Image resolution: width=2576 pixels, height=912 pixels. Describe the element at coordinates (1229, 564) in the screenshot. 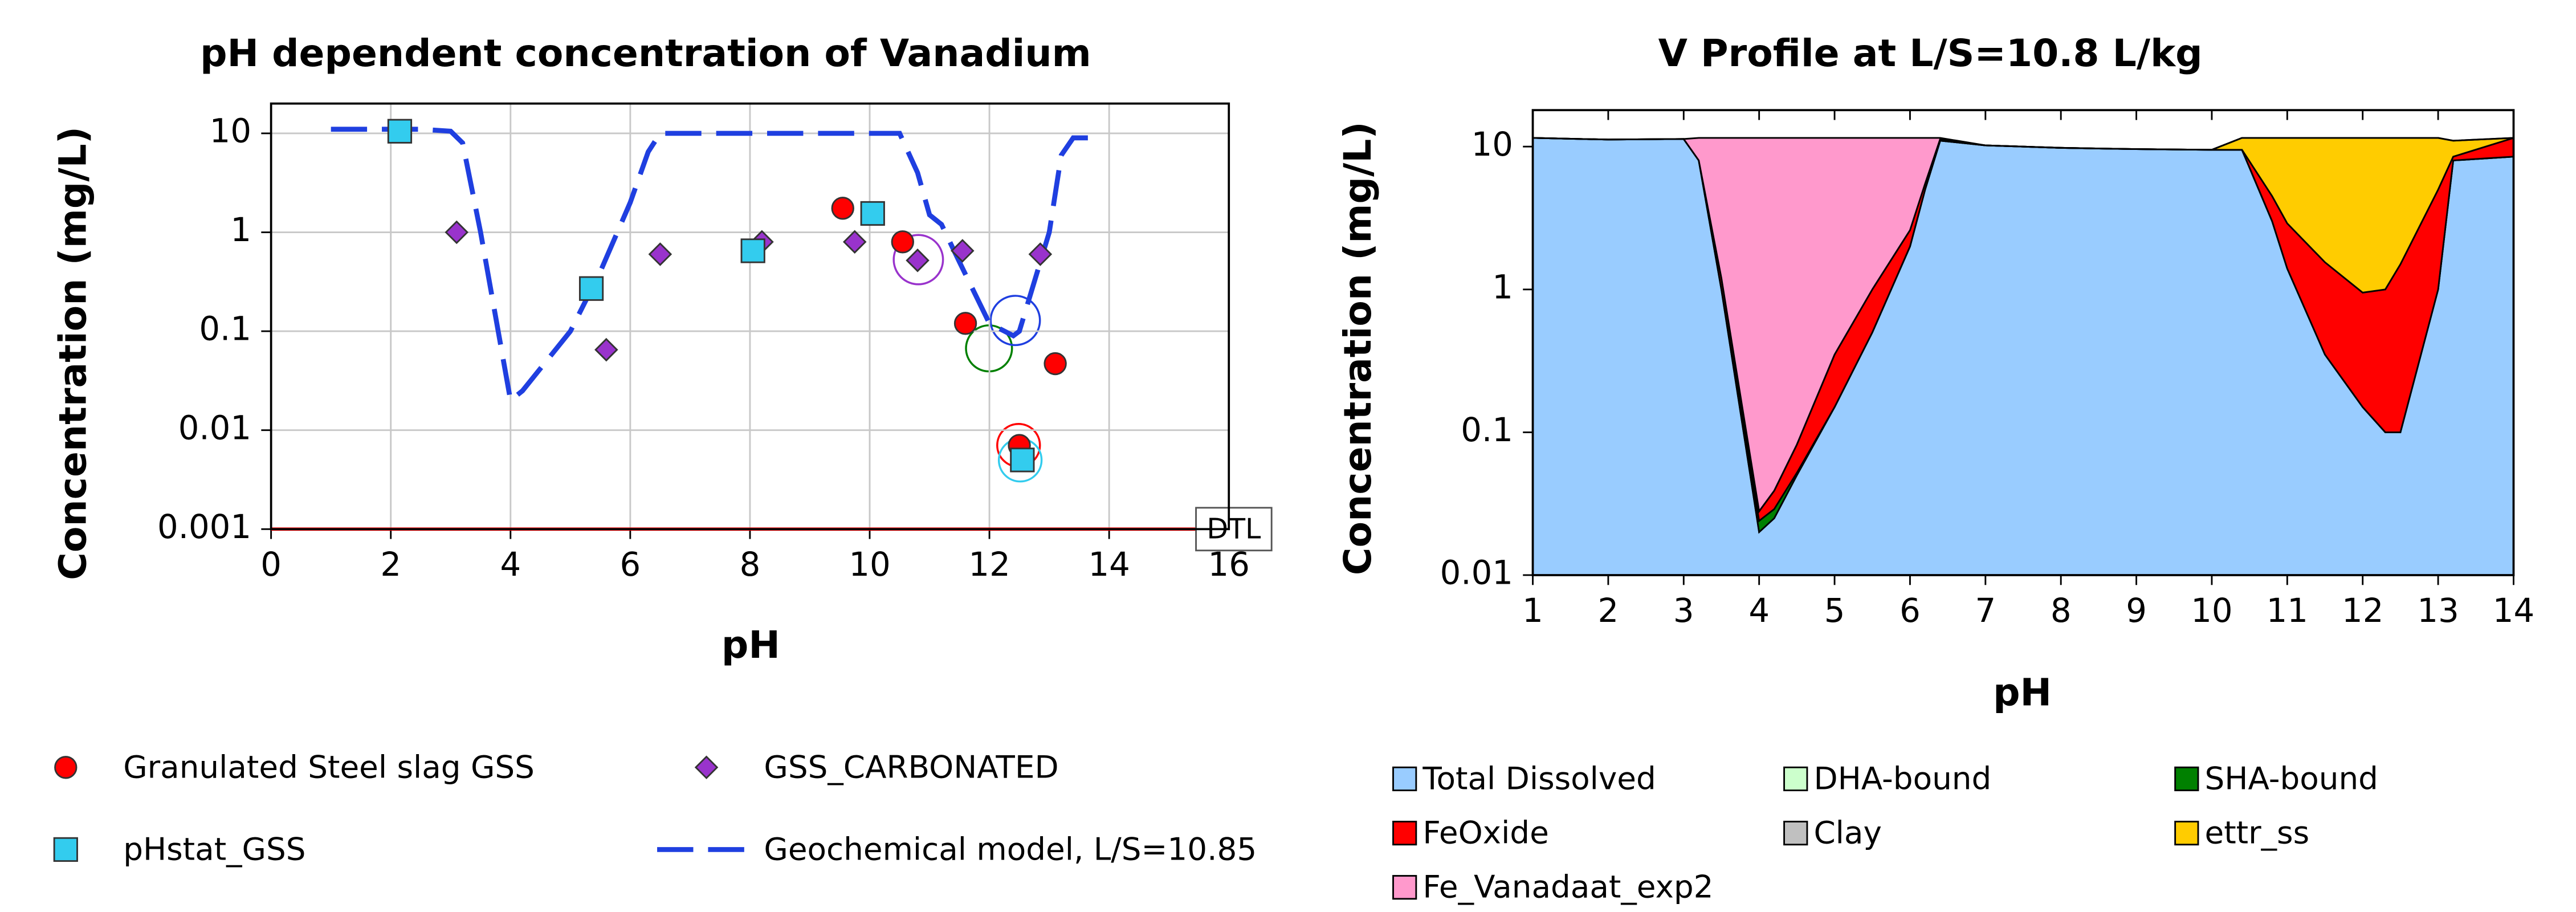

I see `x-tick-label: 16` at that location.